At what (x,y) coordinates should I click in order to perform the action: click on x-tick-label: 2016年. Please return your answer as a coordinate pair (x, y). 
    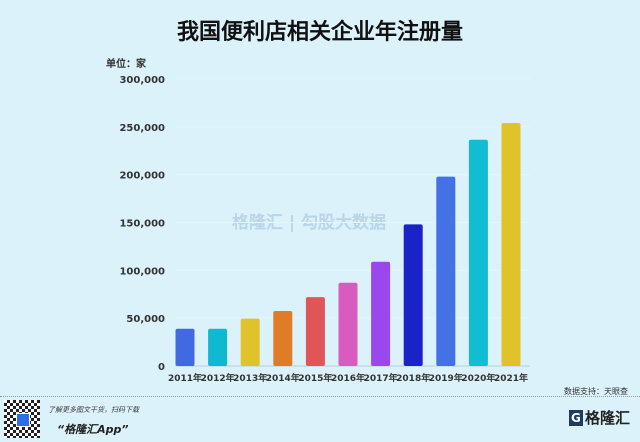
    Looking at the image, I should click on (348, 378).